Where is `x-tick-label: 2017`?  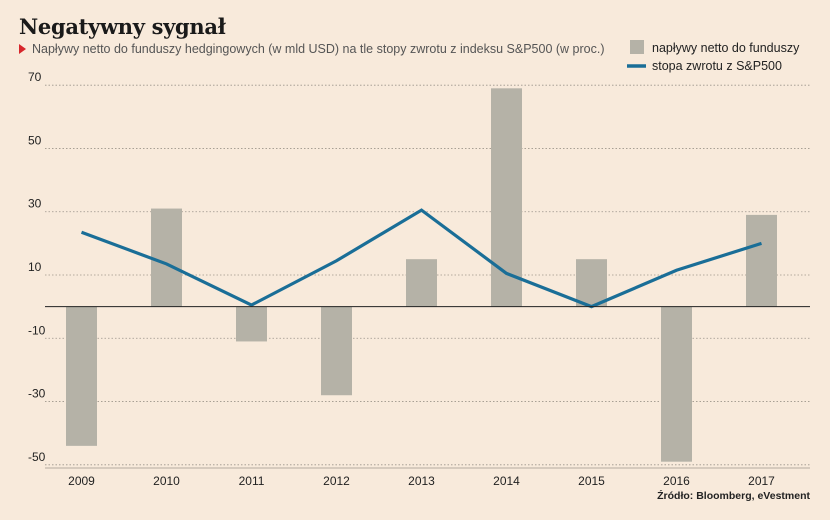 x-tick-label: 2017 is located at coordinates (761, 481).